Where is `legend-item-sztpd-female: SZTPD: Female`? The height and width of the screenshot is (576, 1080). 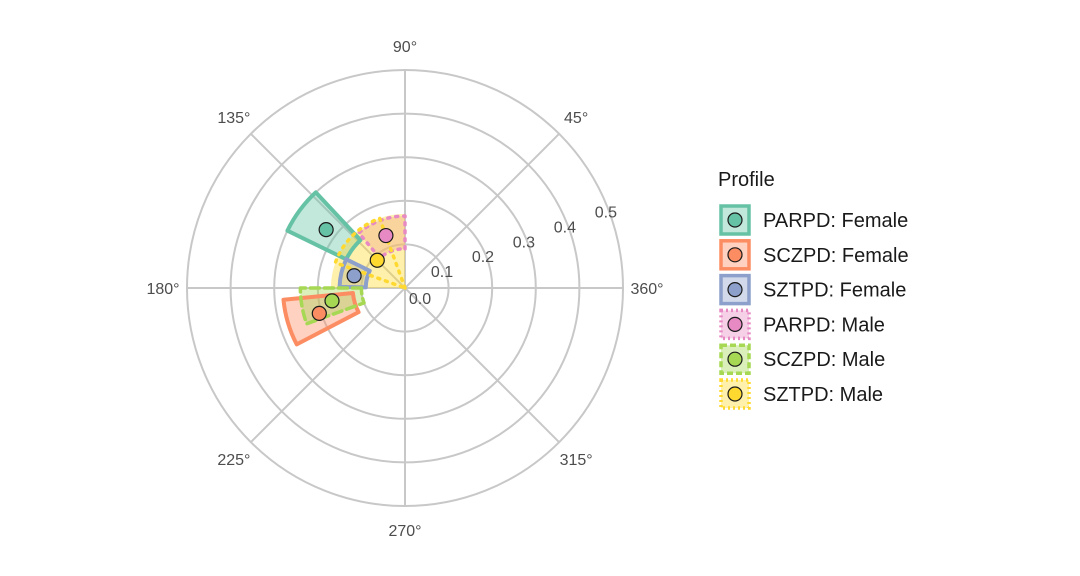 legend-item-sztpd-female: SZTPD: Female is located at coordinates (812, 289).